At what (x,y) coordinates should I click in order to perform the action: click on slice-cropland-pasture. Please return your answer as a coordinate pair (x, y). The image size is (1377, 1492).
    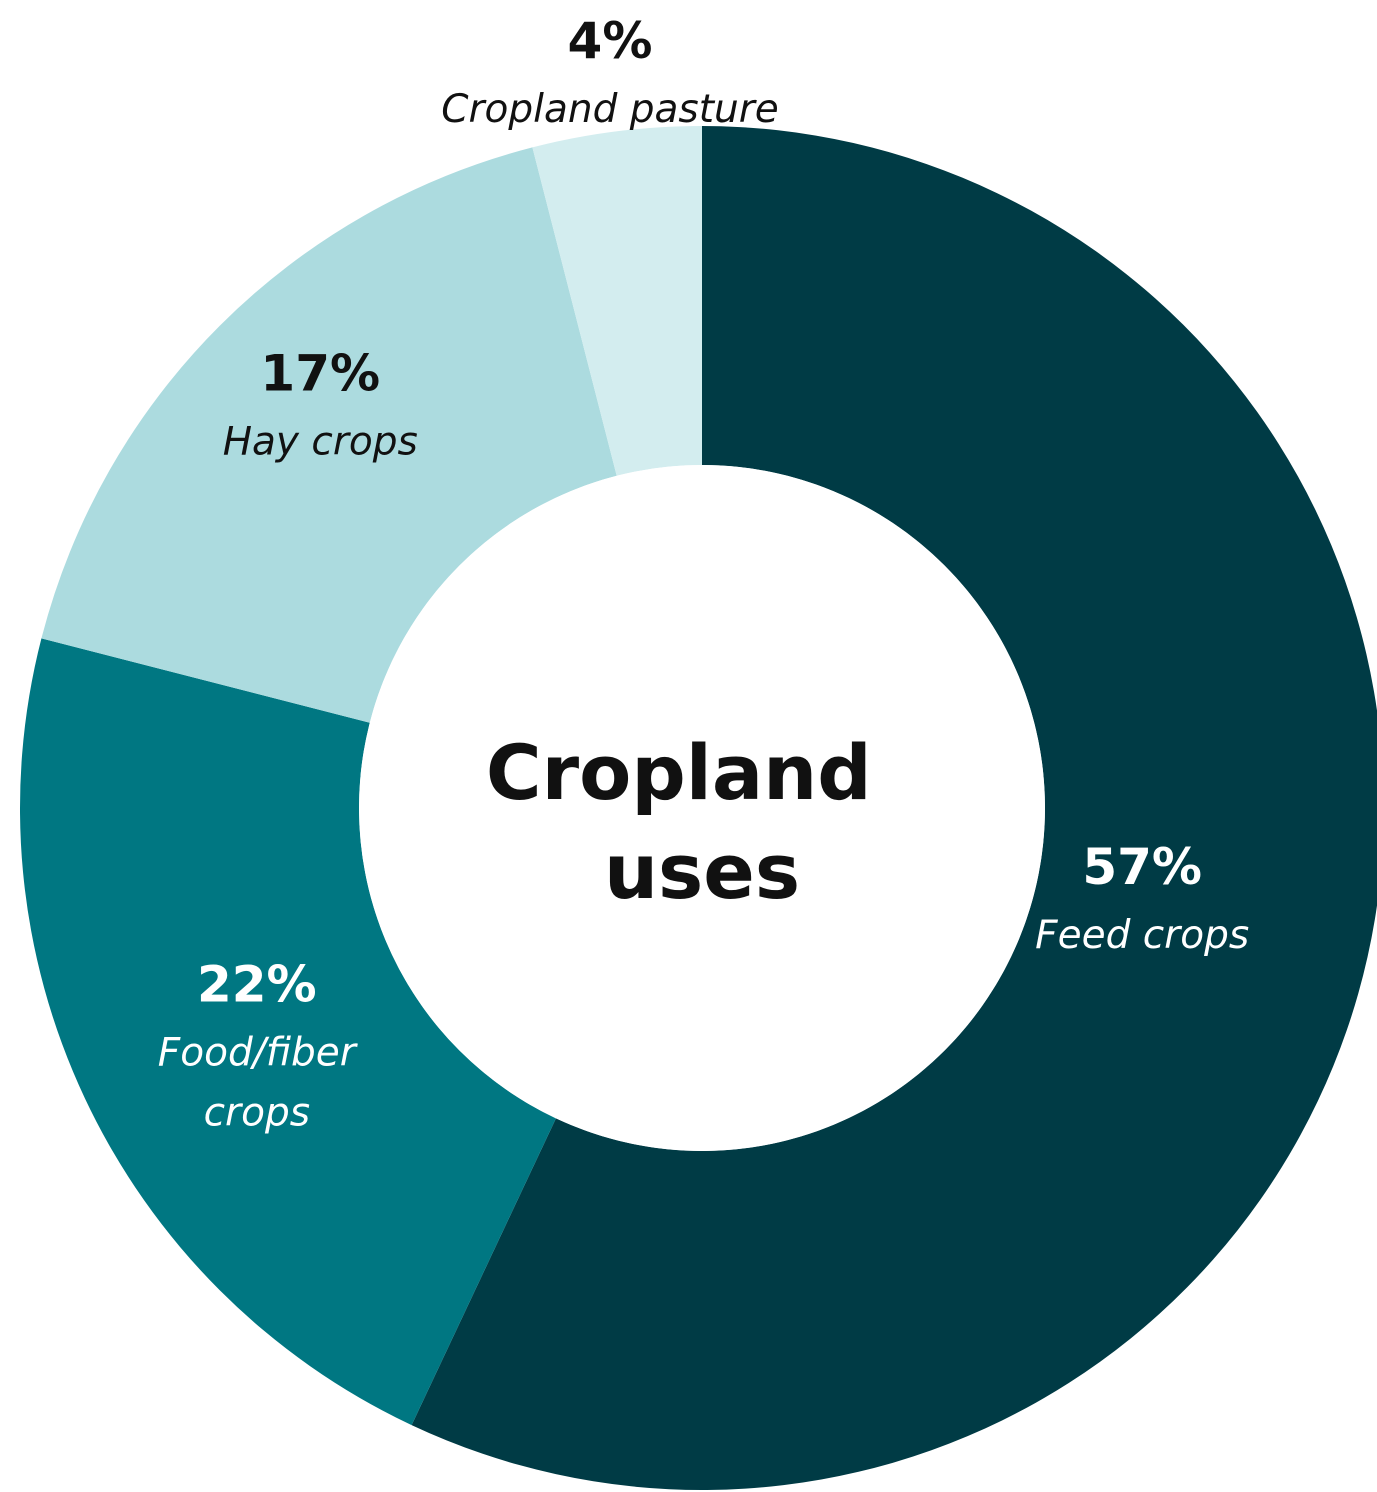
    Looking at the image, I should click on (617, 301).